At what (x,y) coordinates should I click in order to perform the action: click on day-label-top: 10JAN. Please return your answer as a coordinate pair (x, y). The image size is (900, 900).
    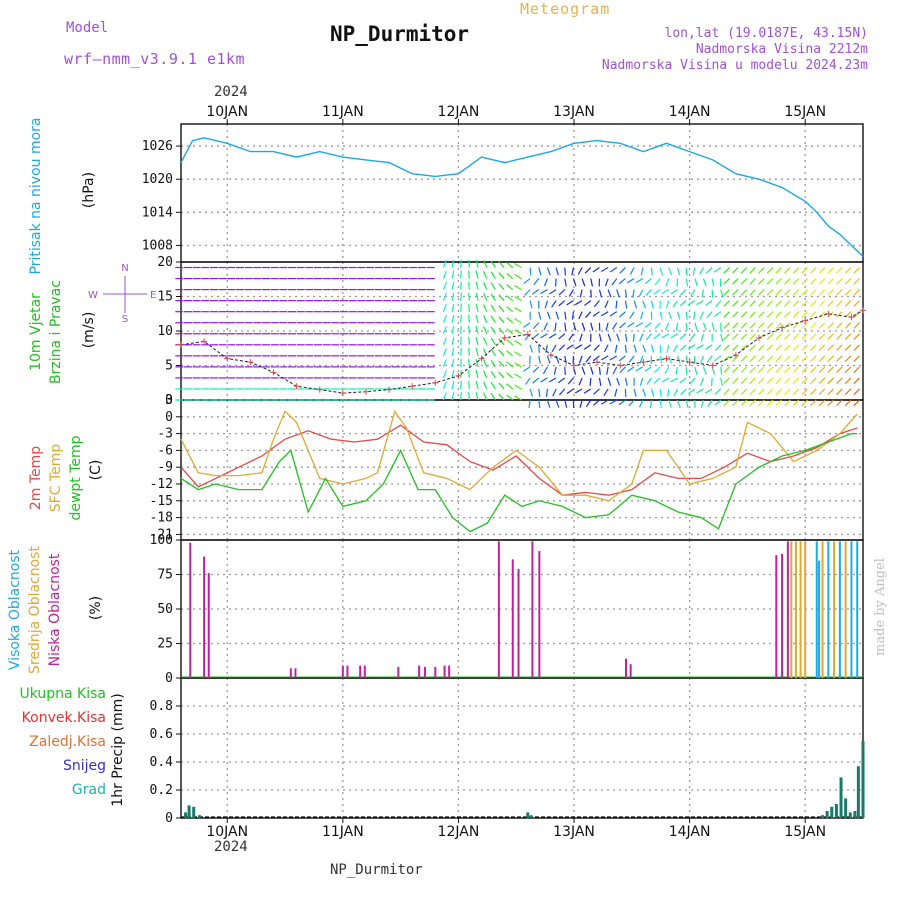
    Looking at the image, I should click on (227, 112).